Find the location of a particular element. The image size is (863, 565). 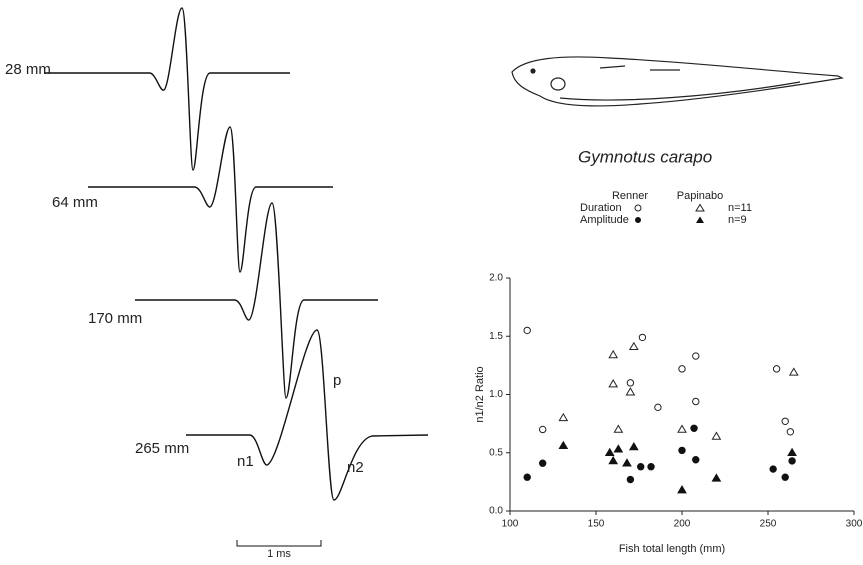

y-tick-label: 0.5 is located at coordinates (496, 452).